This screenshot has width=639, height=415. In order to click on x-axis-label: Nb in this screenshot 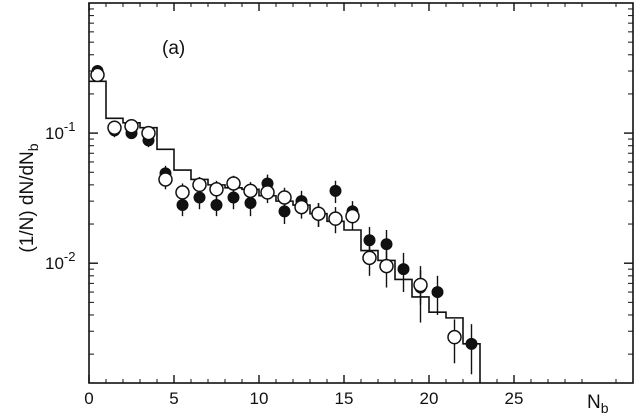, I will do `click(598, 403)`.